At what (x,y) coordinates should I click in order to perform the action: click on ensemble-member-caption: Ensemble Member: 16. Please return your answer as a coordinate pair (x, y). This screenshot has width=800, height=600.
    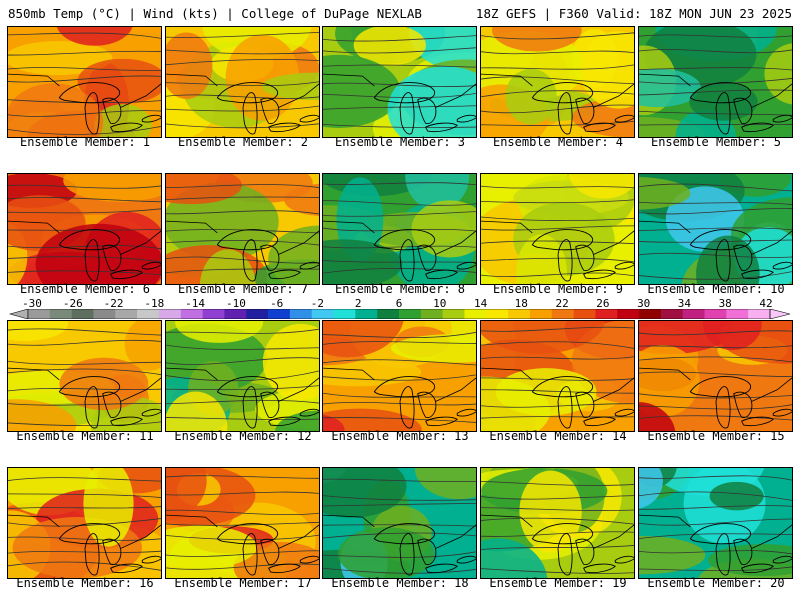
    Looking at the image, I should click on (85, 583).